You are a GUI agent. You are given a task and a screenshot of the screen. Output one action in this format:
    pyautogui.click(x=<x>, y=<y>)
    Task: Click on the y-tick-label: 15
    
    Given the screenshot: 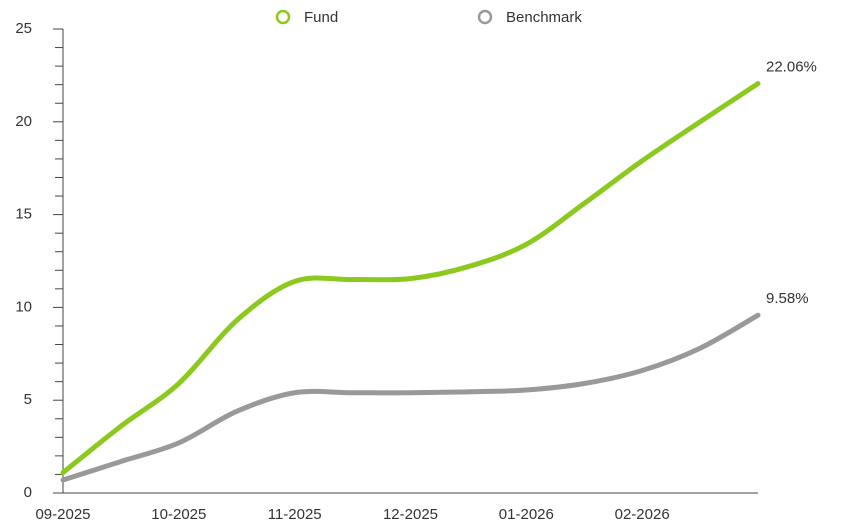 What is the action you would take?
    pyautogui.click(x=23, y=214)
    